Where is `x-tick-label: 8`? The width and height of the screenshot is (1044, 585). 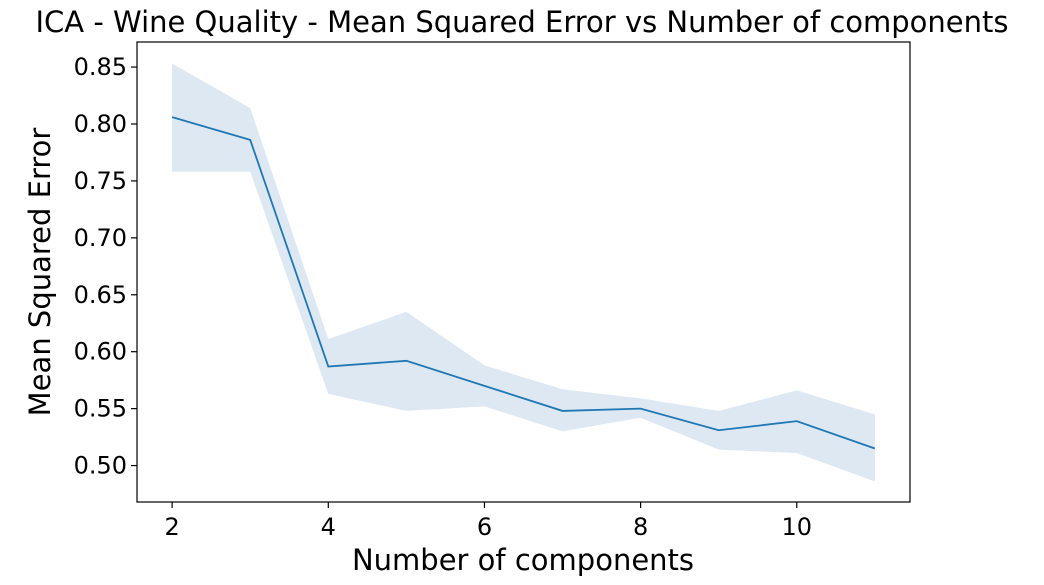 x-tick-label: 8 is located at coordinates (640, 527).